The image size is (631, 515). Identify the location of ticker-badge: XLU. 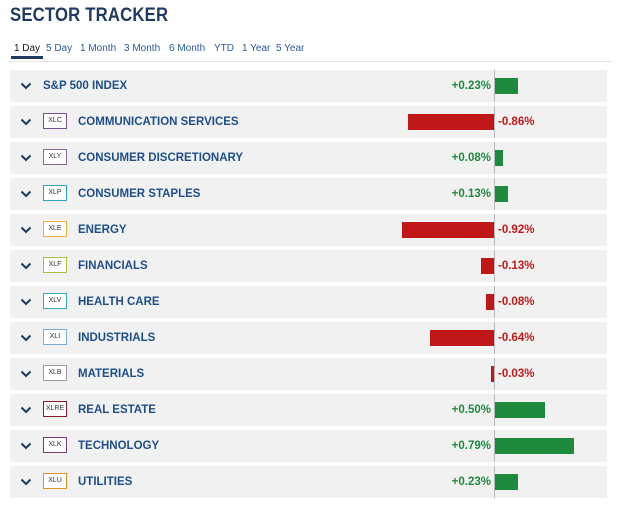
(55, 481).